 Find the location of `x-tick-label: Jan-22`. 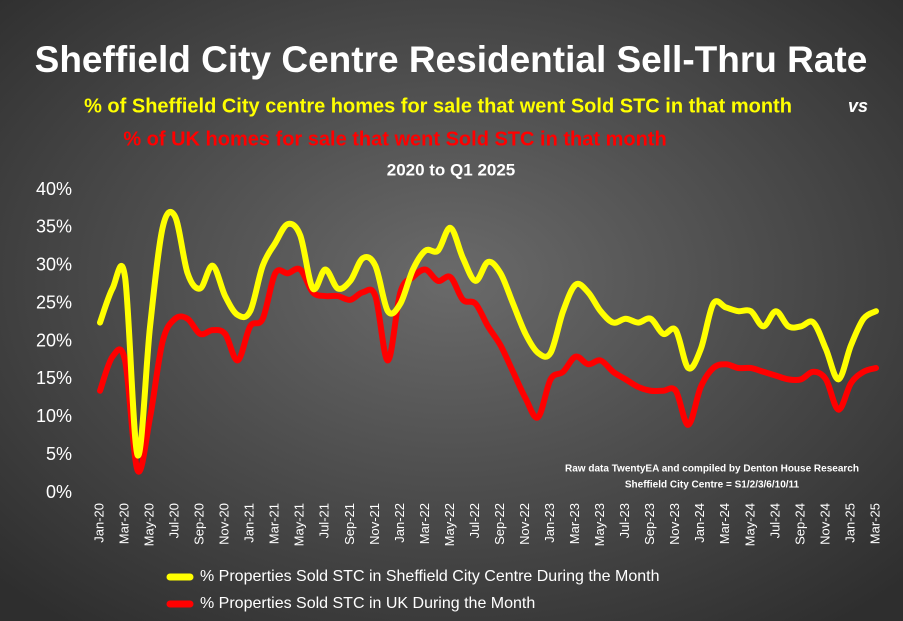

x-tick-label: Jan-22 is located at coordinates (399, 523).